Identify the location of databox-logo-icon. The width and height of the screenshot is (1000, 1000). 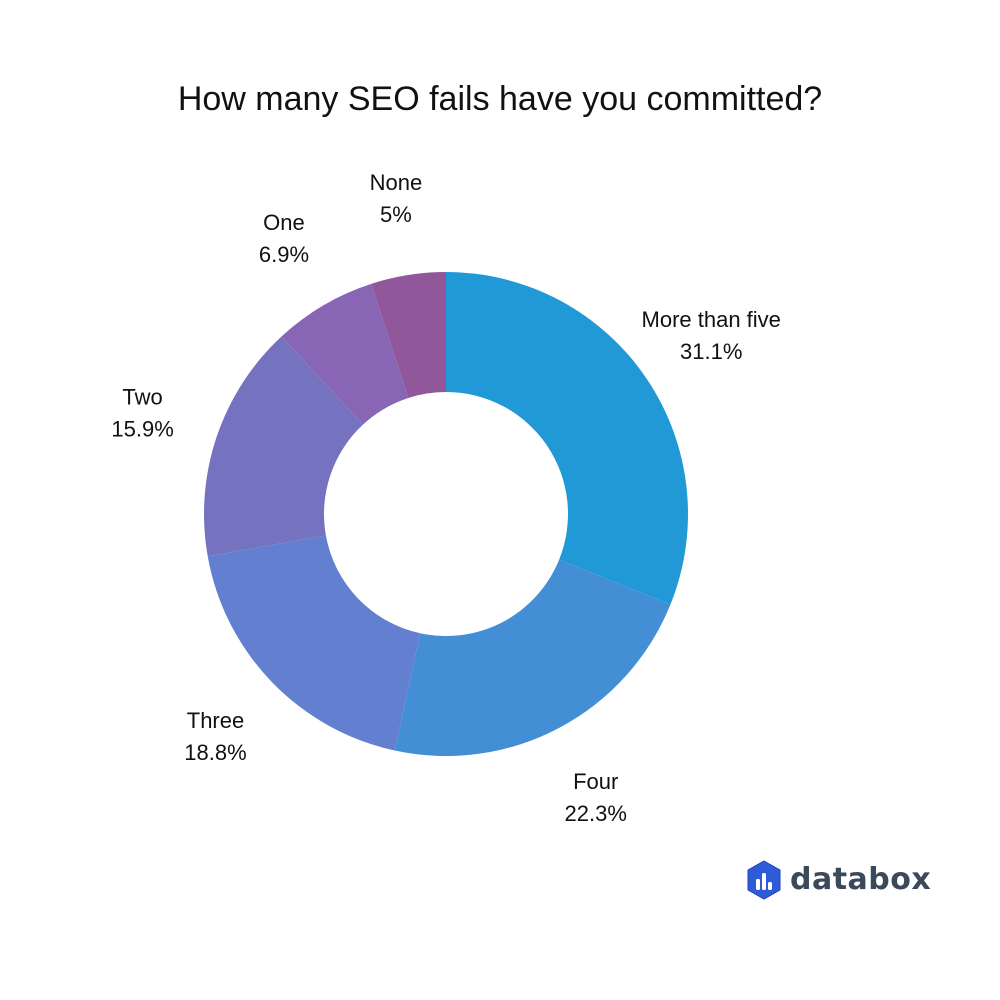
(764, 880).